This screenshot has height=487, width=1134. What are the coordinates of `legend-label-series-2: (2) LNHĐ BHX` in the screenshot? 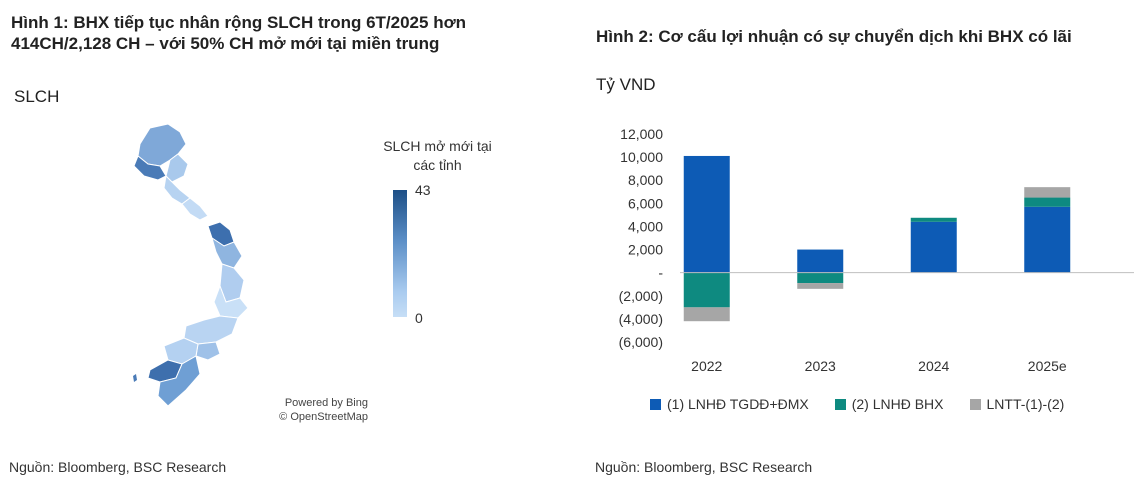 It's located at (897, 404).